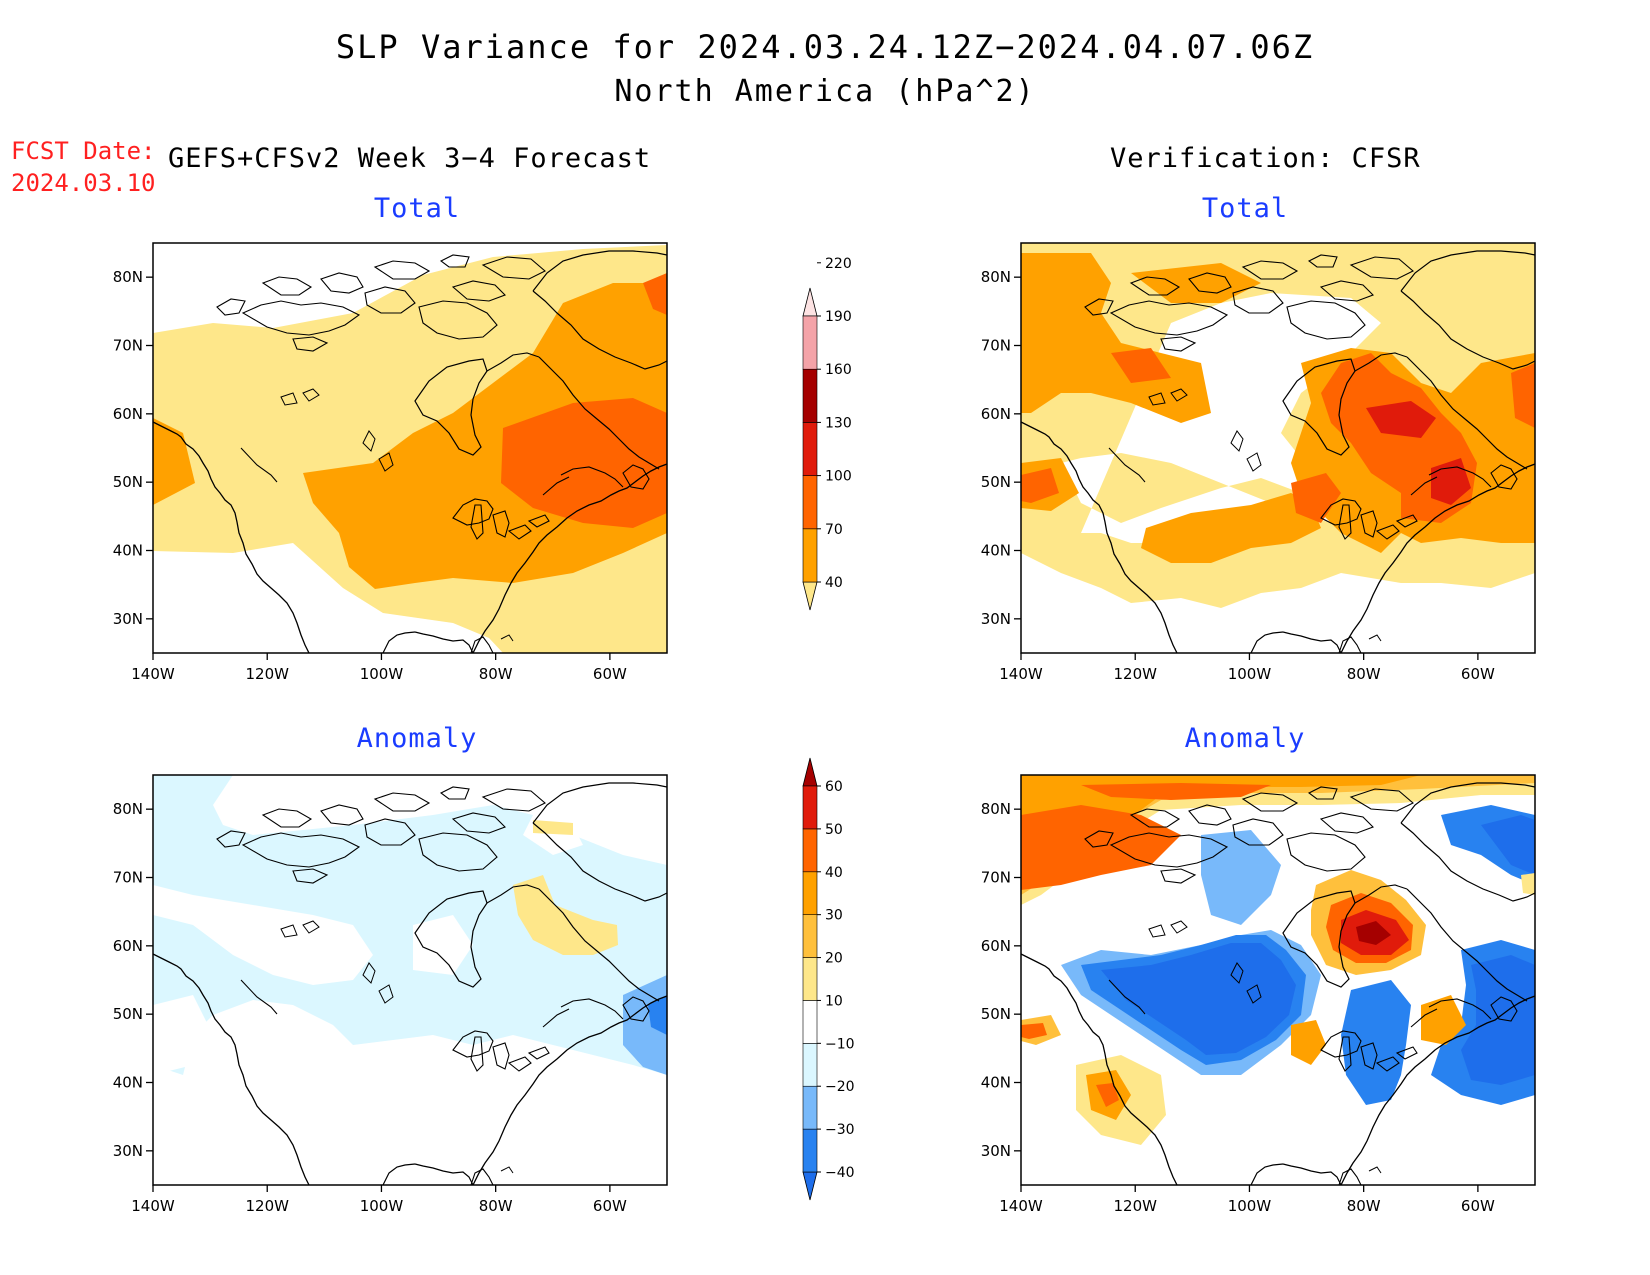 Image resolution: width=1650 pixels, height=1275 pixels. I want to click on colorbar-label: 100, so click(838, 477).